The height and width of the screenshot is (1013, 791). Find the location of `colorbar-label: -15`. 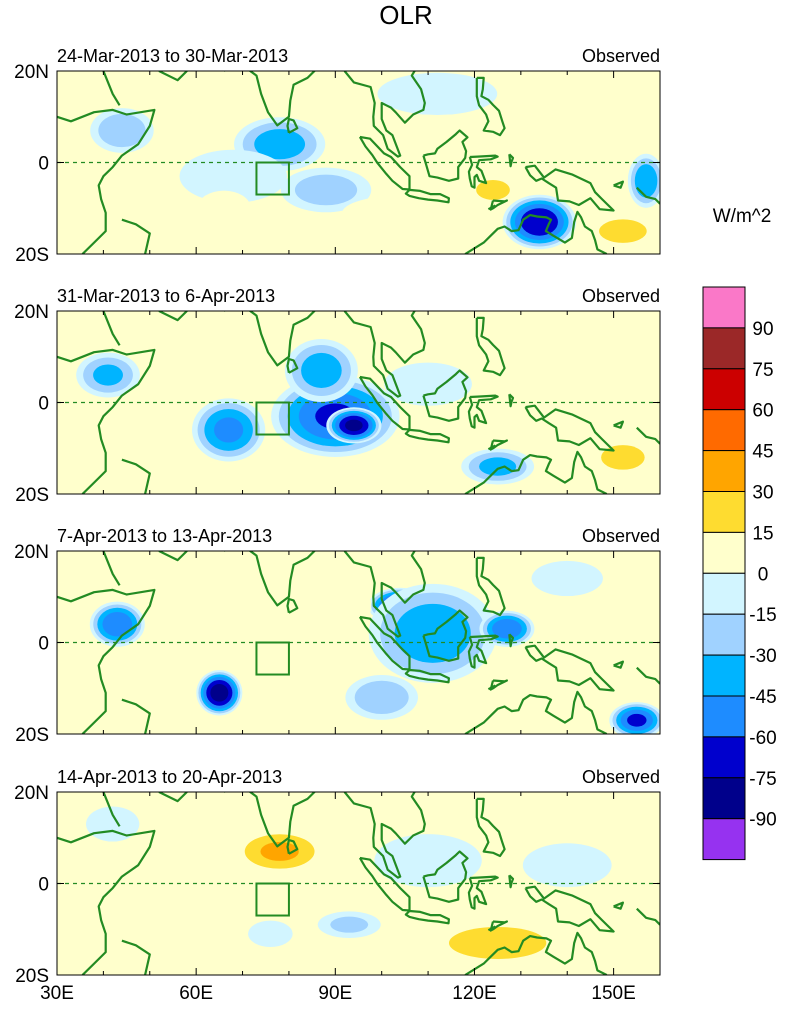

colorbar-label: -15 is located at coordinates (762, 615).